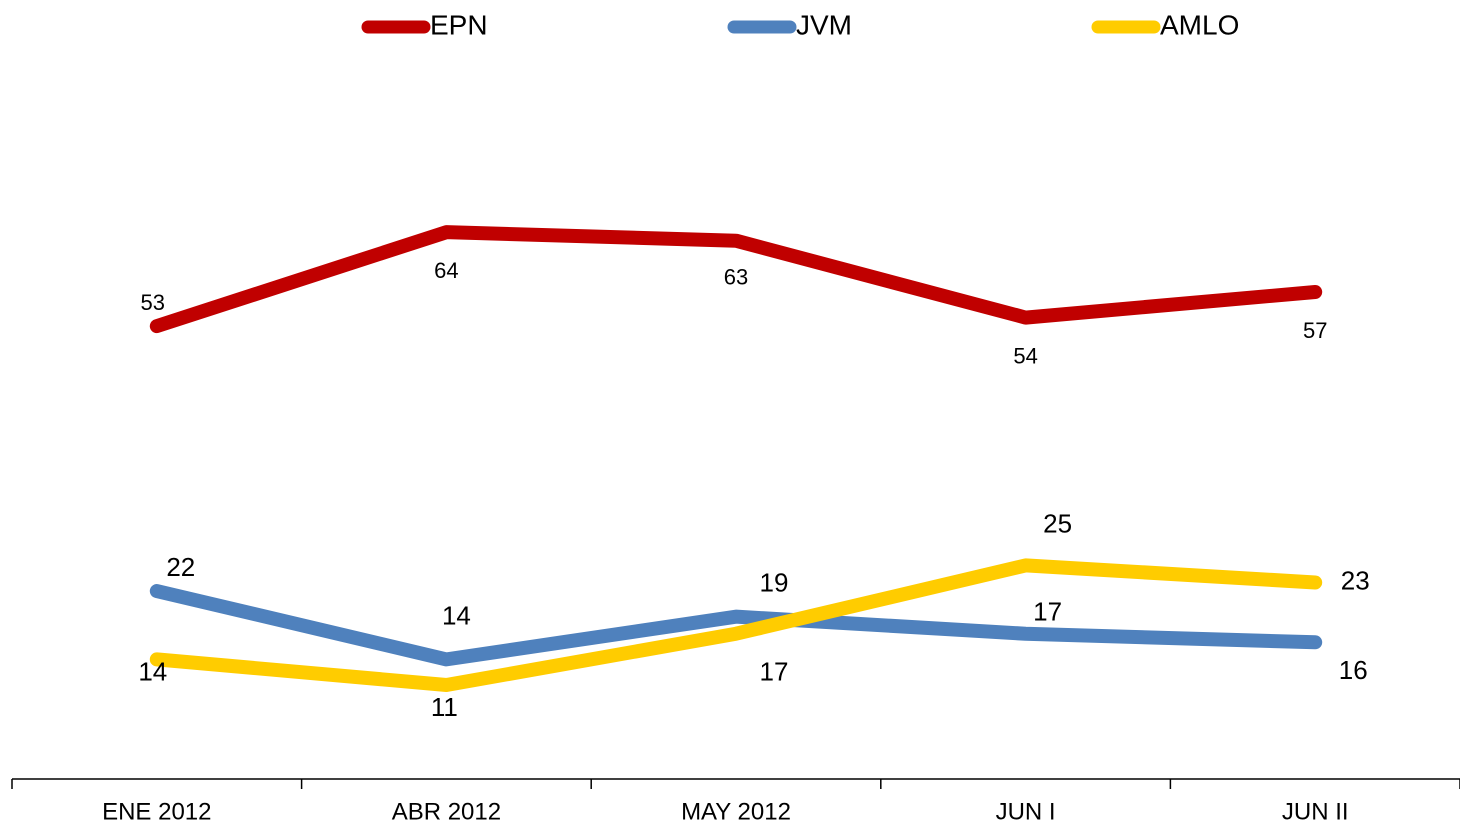 Image resolution: width=1460 pixels, height=826 pixels. I want to click on x-tick-label: ENE 2012, so click(156, 811).